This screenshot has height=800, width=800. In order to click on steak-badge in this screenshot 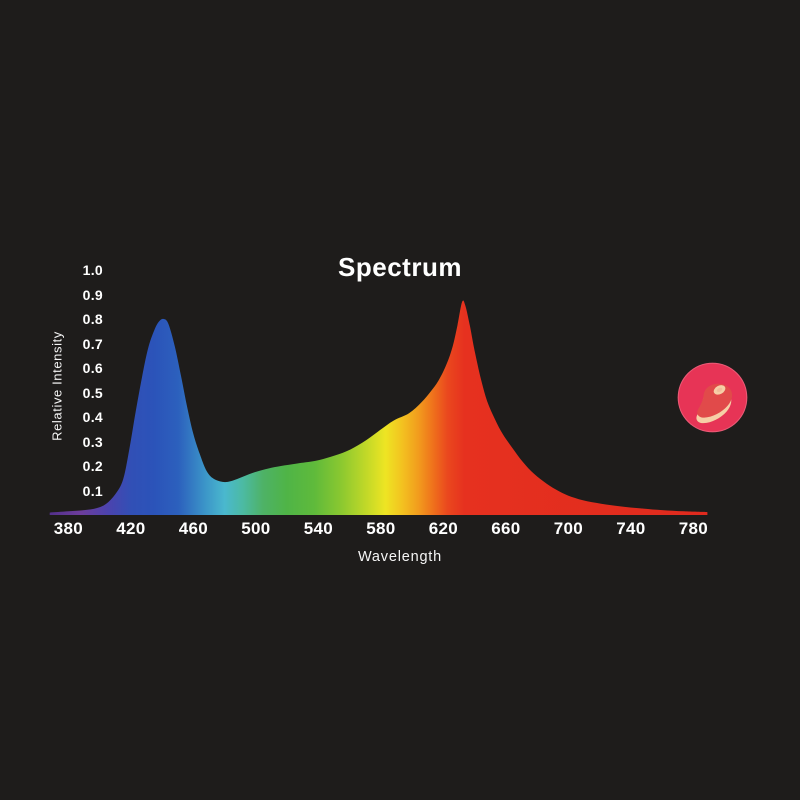, I will do `click(712, 397)`.